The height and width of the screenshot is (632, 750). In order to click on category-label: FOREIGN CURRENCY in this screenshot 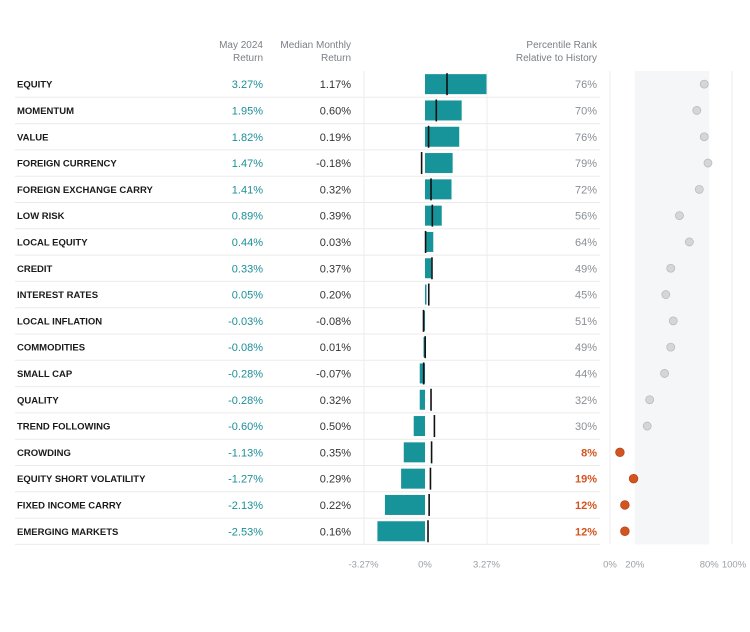, I will do `click(67, 164)`.